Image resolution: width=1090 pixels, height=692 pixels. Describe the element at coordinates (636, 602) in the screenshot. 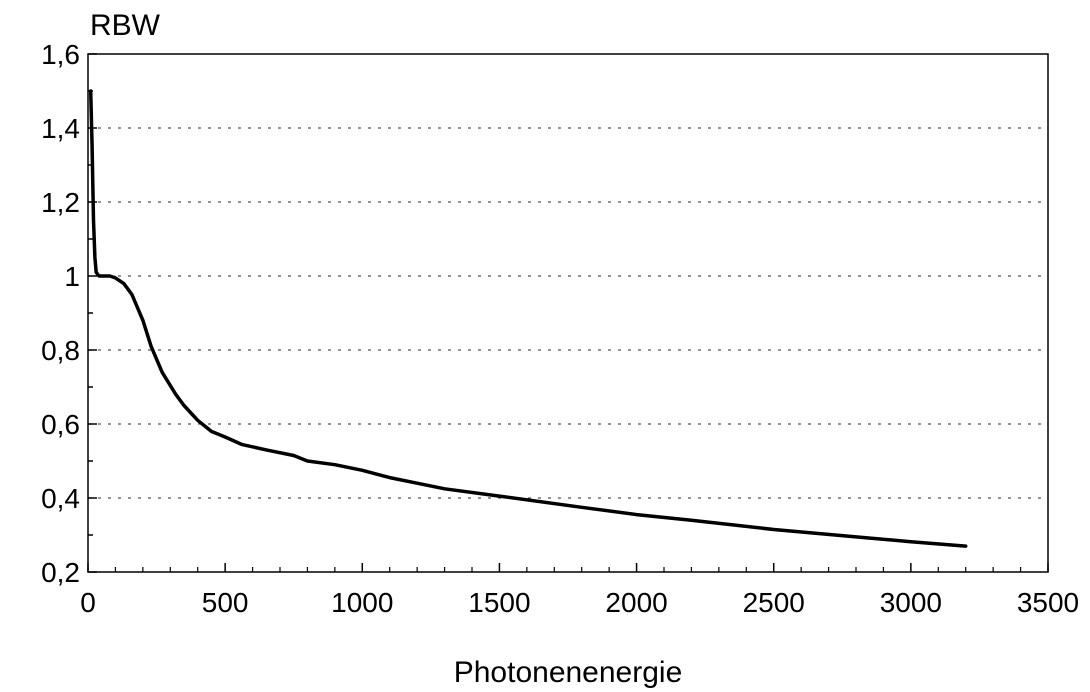

I see `x-tick-label: 2000` at that location.